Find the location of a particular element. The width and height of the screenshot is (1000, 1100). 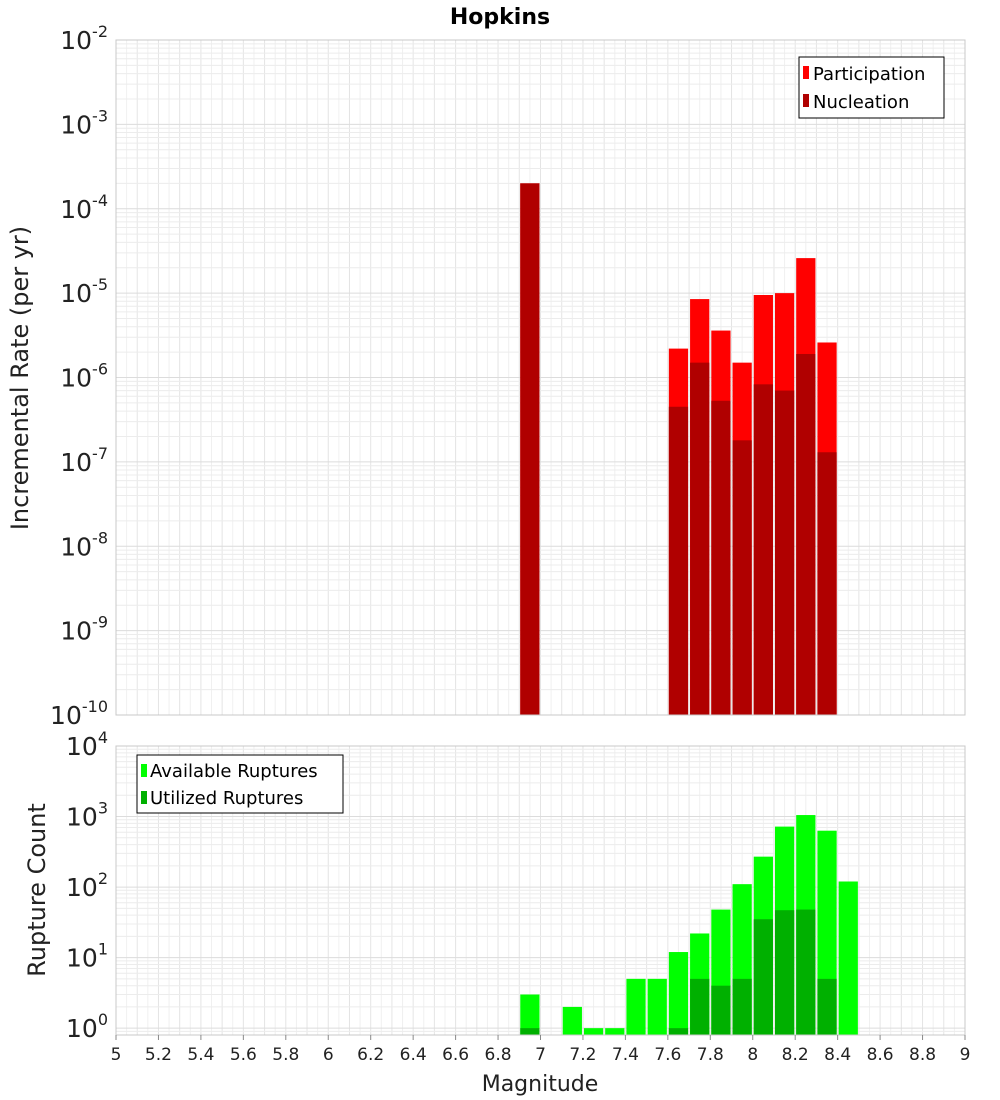

x-tick-label: 6.8 is located at coordinates (498, 1055).